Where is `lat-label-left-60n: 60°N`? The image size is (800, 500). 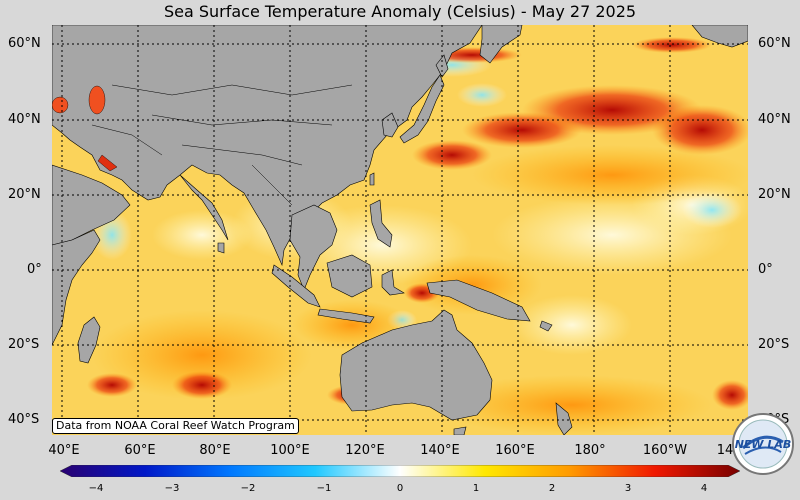
lat-label-left-60n: 60°N is located at coordinates (24, 43).